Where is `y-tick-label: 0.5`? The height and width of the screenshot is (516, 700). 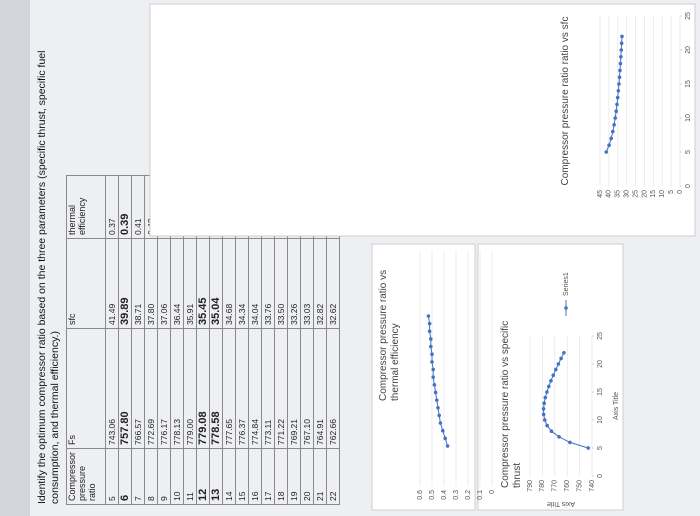
y-tick-label: 0.5 is located at coordinates (432, 495).